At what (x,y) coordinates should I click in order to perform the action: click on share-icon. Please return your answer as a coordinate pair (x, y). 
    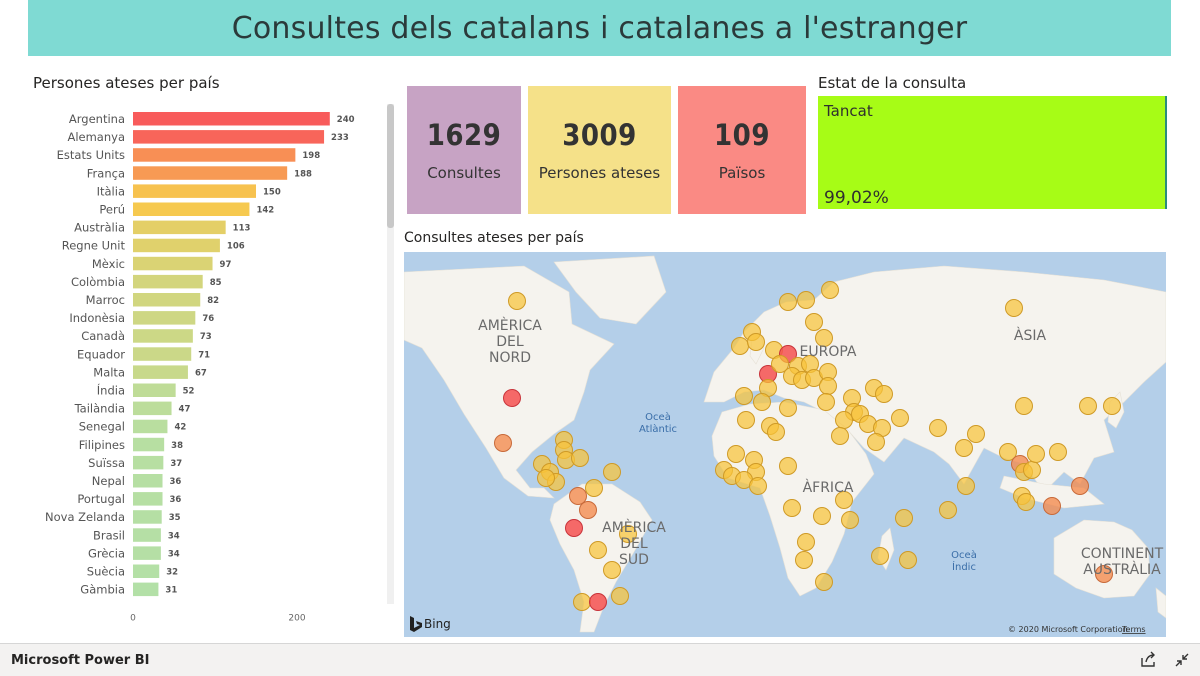
    Looking at the image, I should click on (1148, 660).